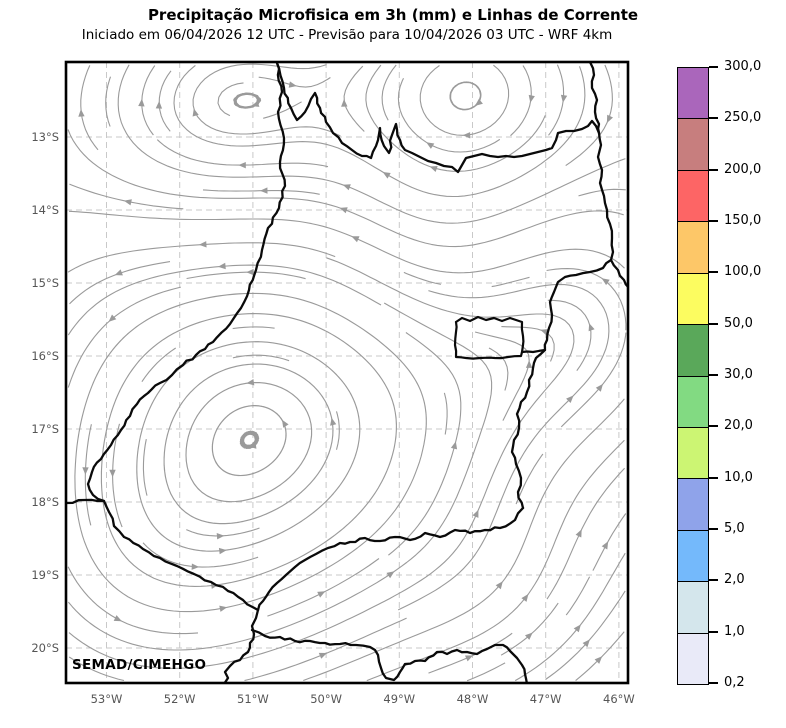  What do you see at coordinates (738, 426) in the screenshot?
I see `colorbar-tick-label: 20,0` at bounding box center [738, 426].